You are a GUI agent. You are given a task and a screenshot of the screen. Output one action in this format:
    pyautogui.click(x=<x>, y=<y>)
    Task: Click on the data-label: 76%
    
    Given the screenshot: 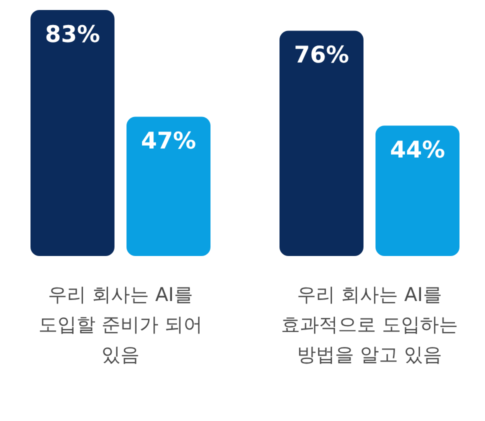 What is the action you would take?
    pyautogui.click(x=322, y=55)
    